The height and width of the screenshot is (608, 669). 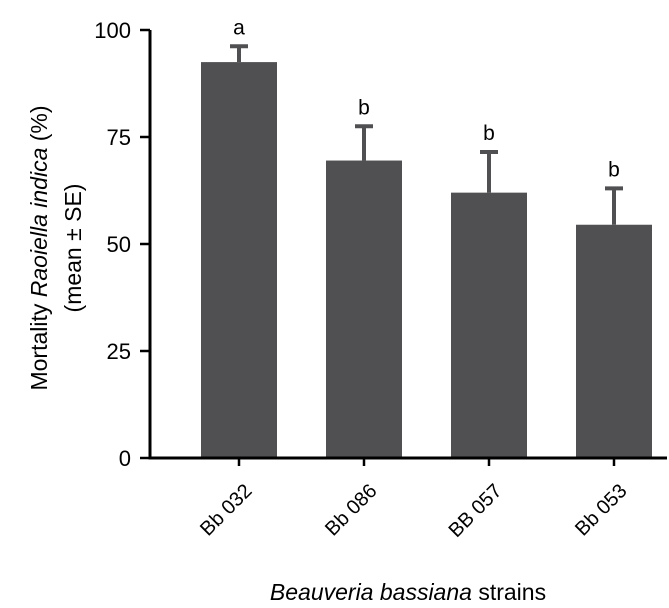 I want to click on y-tick-label: 50, so click(x=119, y=244).